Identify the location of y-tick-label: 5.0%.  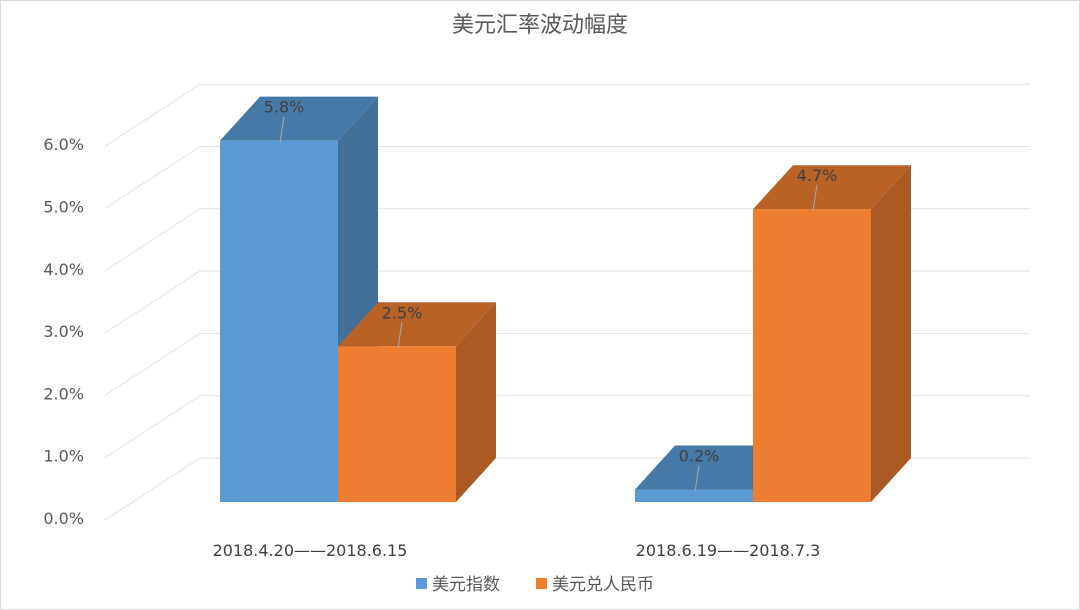
(63, 207).